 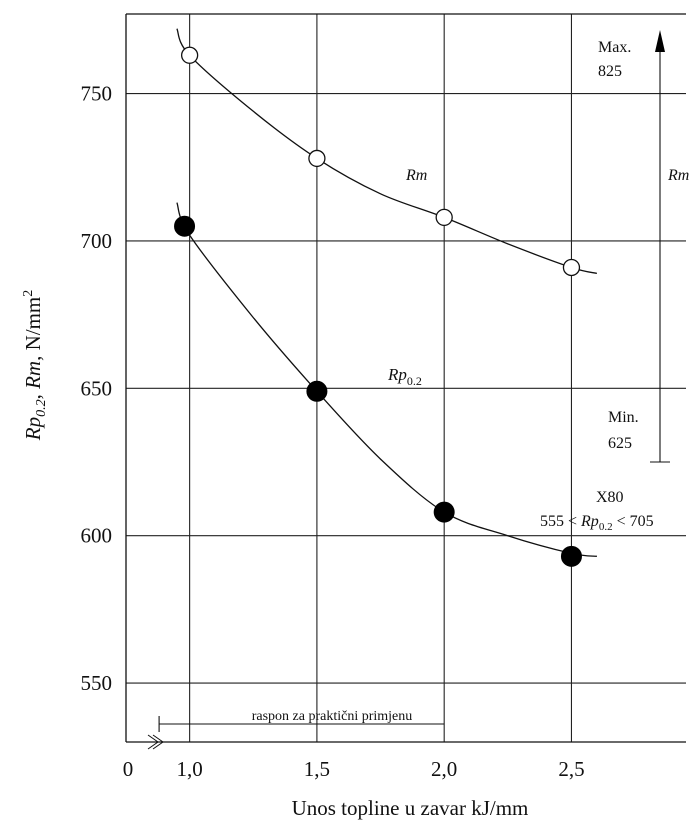 I want to click on x-tick-label: 2,5, so click(x=571, y=769).